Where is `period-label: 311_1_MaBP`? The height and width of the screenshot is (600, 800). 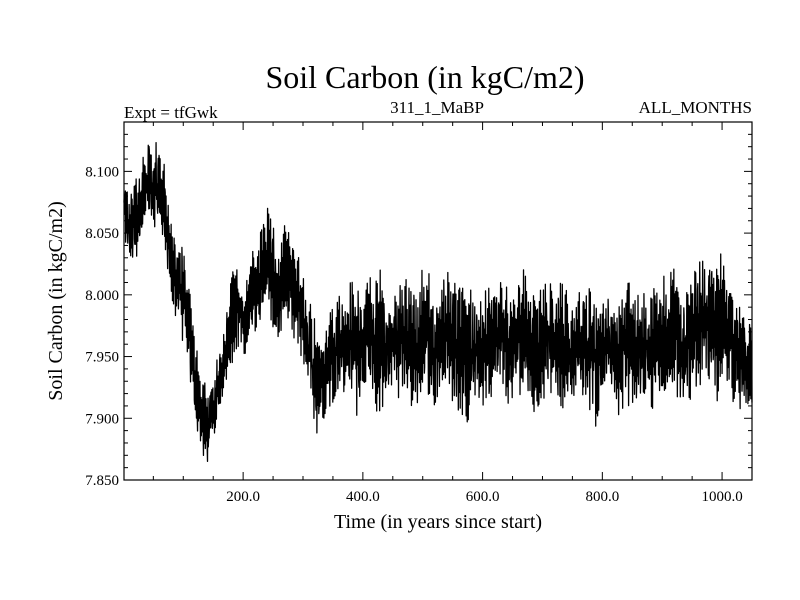 period-label: 311_1_MaBP is located at coordinates (437, 107).